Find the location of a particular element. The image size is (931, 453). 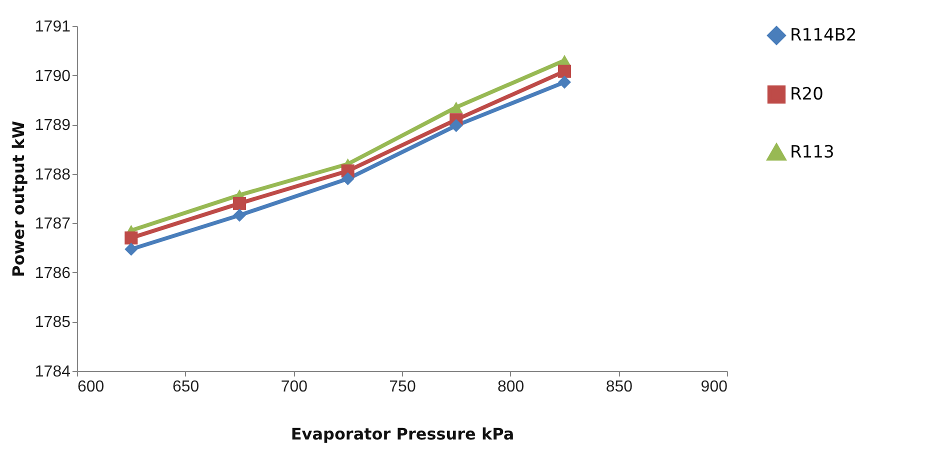

y-tick-label: 1791 is located at coordinates (52, 27).